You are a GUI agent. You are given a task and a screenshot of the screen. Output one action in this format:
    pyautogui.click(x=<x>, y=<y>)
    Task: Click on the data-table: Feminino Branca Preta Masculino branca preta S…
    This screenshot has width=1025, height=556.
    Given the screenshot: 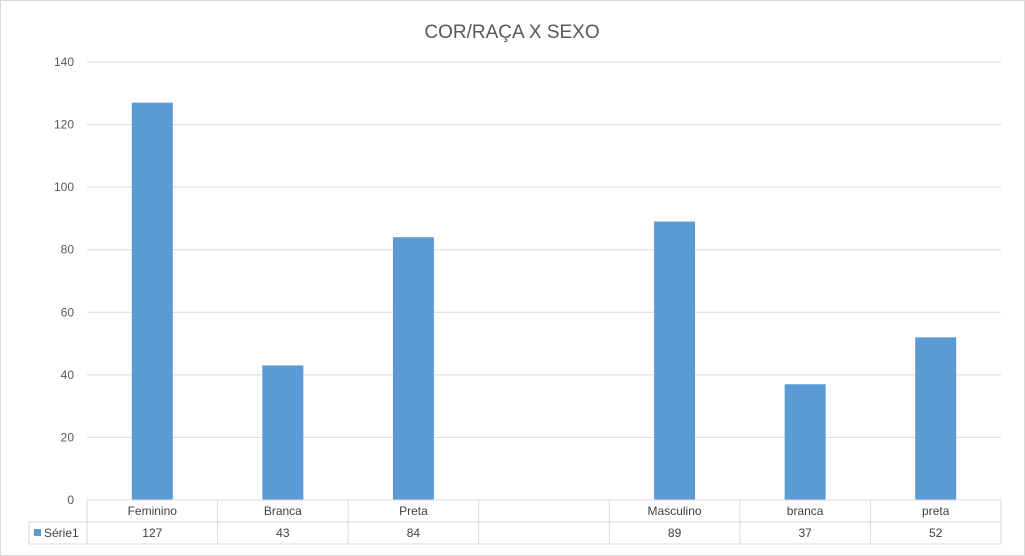 What is the action you would take?
    pyautogui.click(x=515, y=522)
    